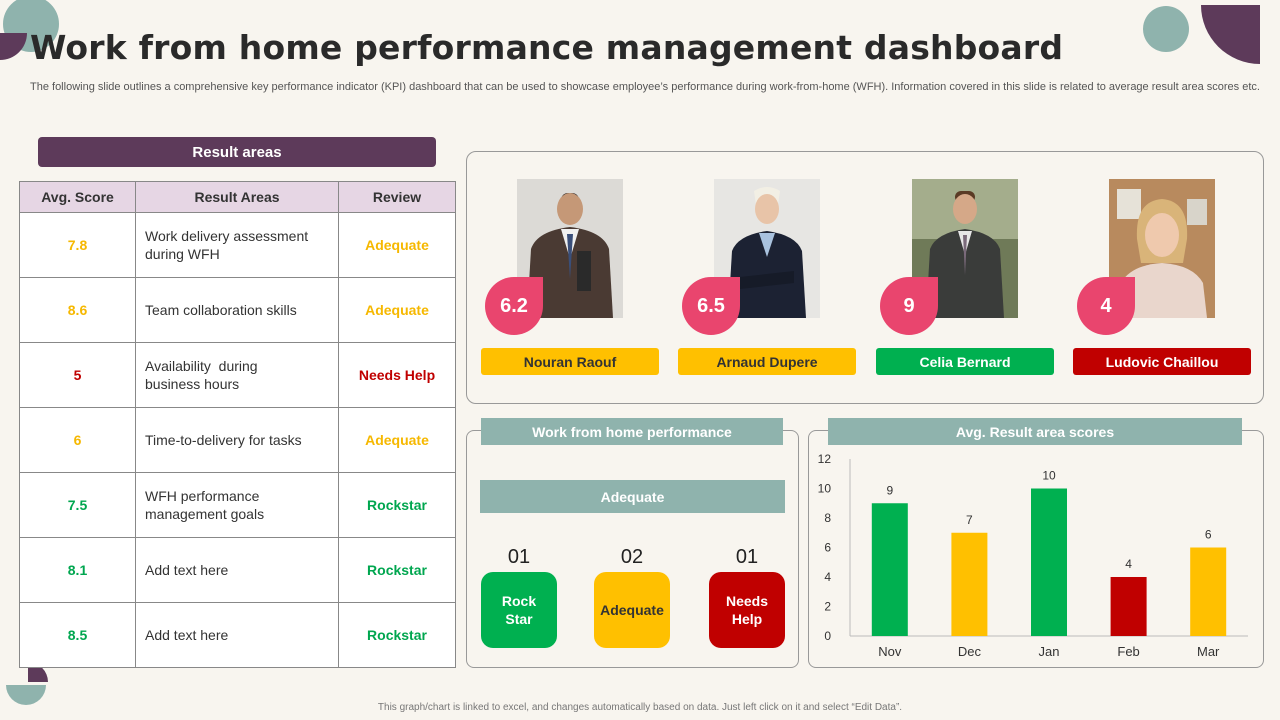 This screenshot has height=720, width=1280. I want to click on table-row: 8.5 Add text here Rockstar, so click(237, 635).